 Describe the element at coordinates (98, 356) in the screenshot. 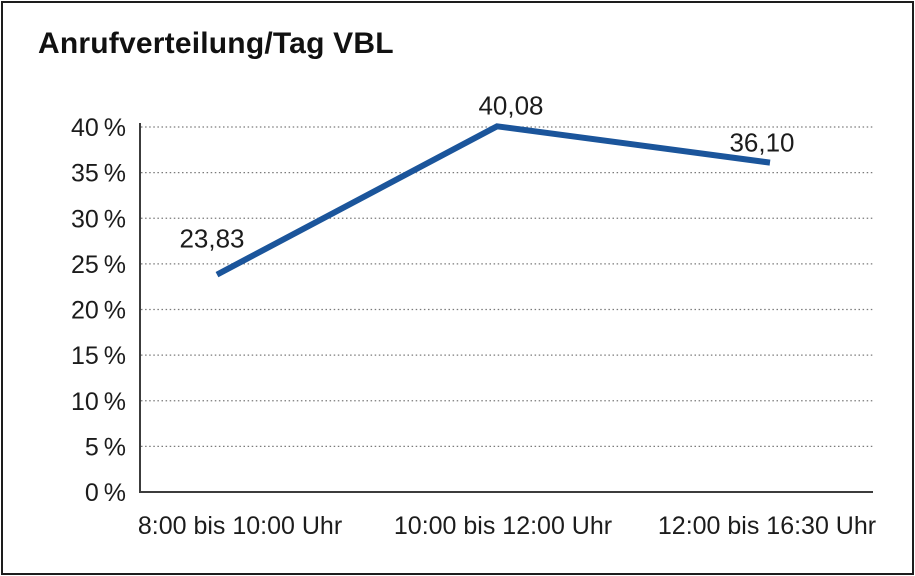

I see `y-tick-label: 15 %` at that location.